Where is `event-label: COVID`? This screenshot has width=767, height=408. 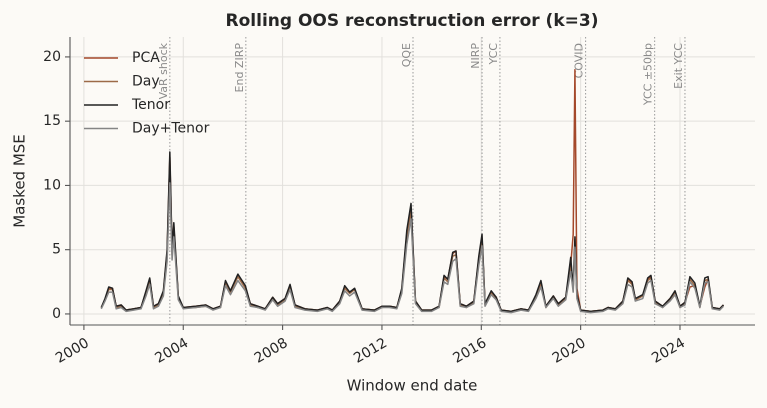
event-label: COVID is located at coordinates (579, 60).